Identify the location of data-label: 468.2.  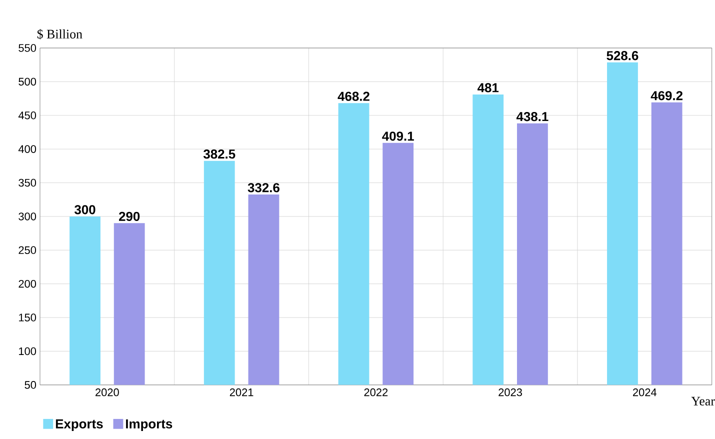
(354, 96).